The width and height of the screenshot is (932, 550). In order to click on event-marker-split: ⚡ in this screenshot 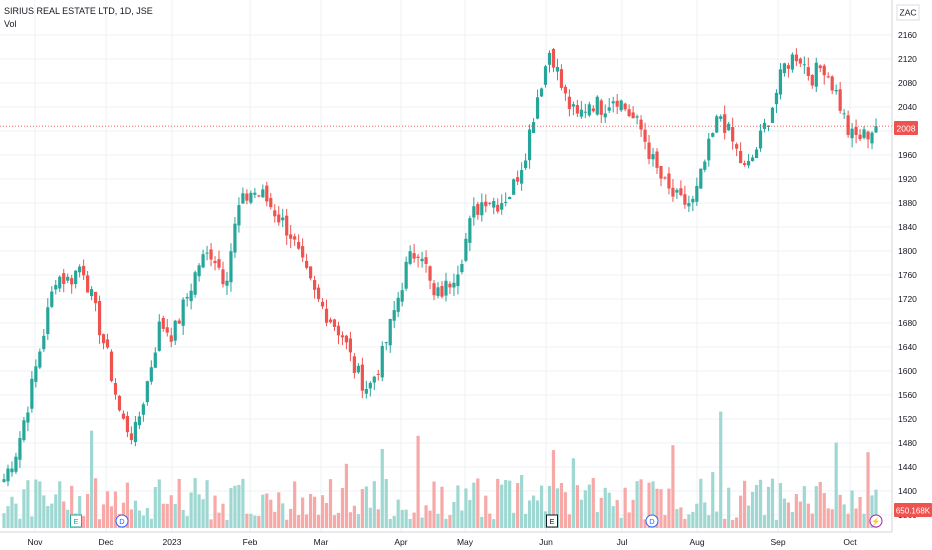, I will do `click(876, 521)`.